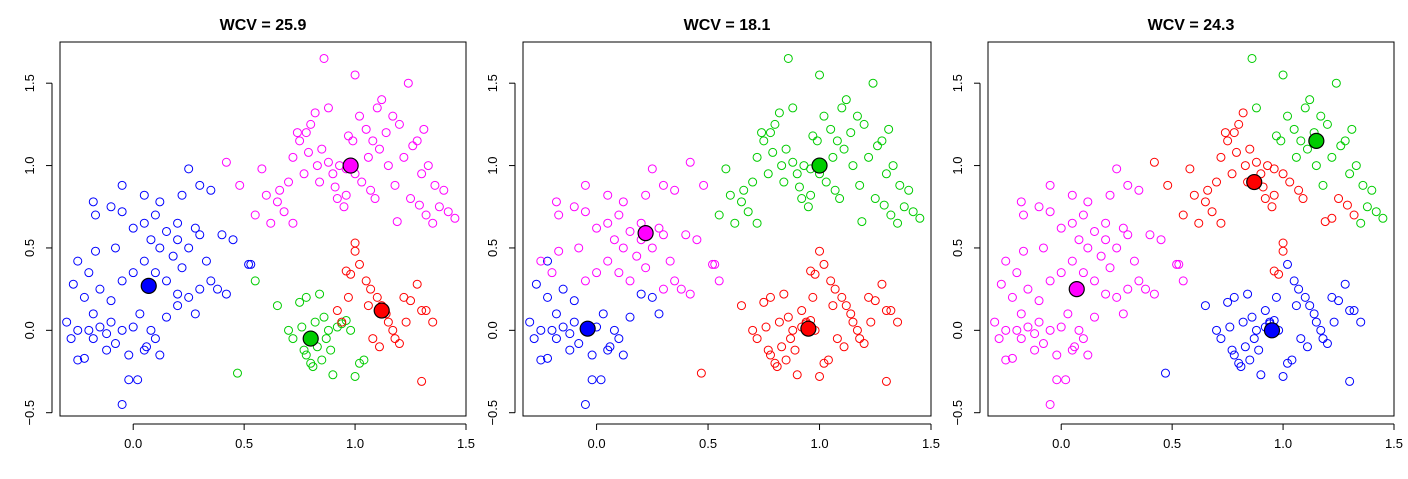  What do you see at coordinates (819, 443) in the screenshot?
I see `panel-2-x-tick-label: 1.0` at bounding box center [819, 443].